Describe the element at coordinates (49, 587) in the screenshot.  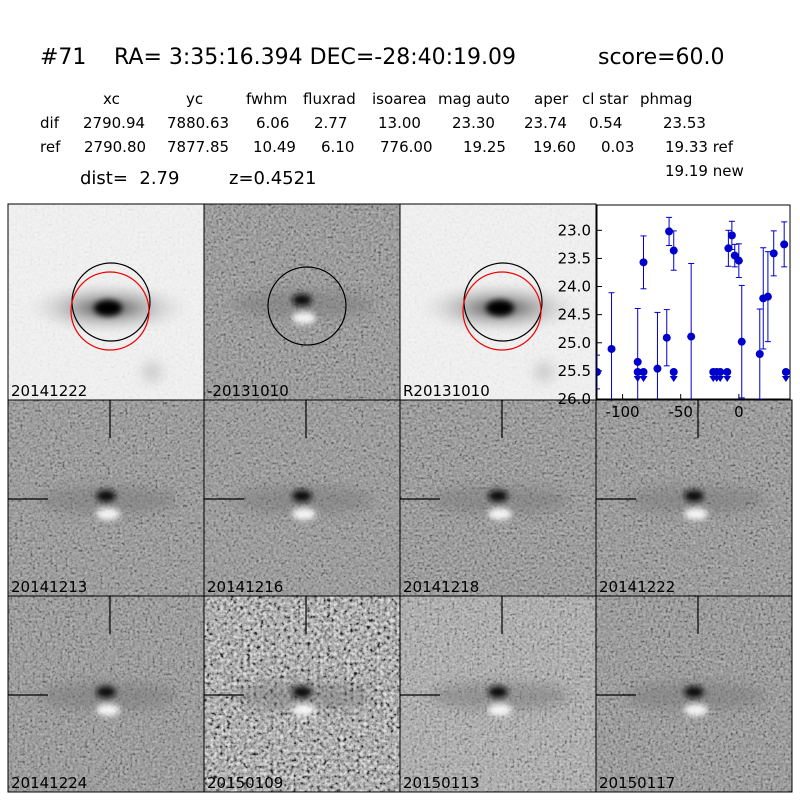
I see `panel-label: 20141213` at that location.